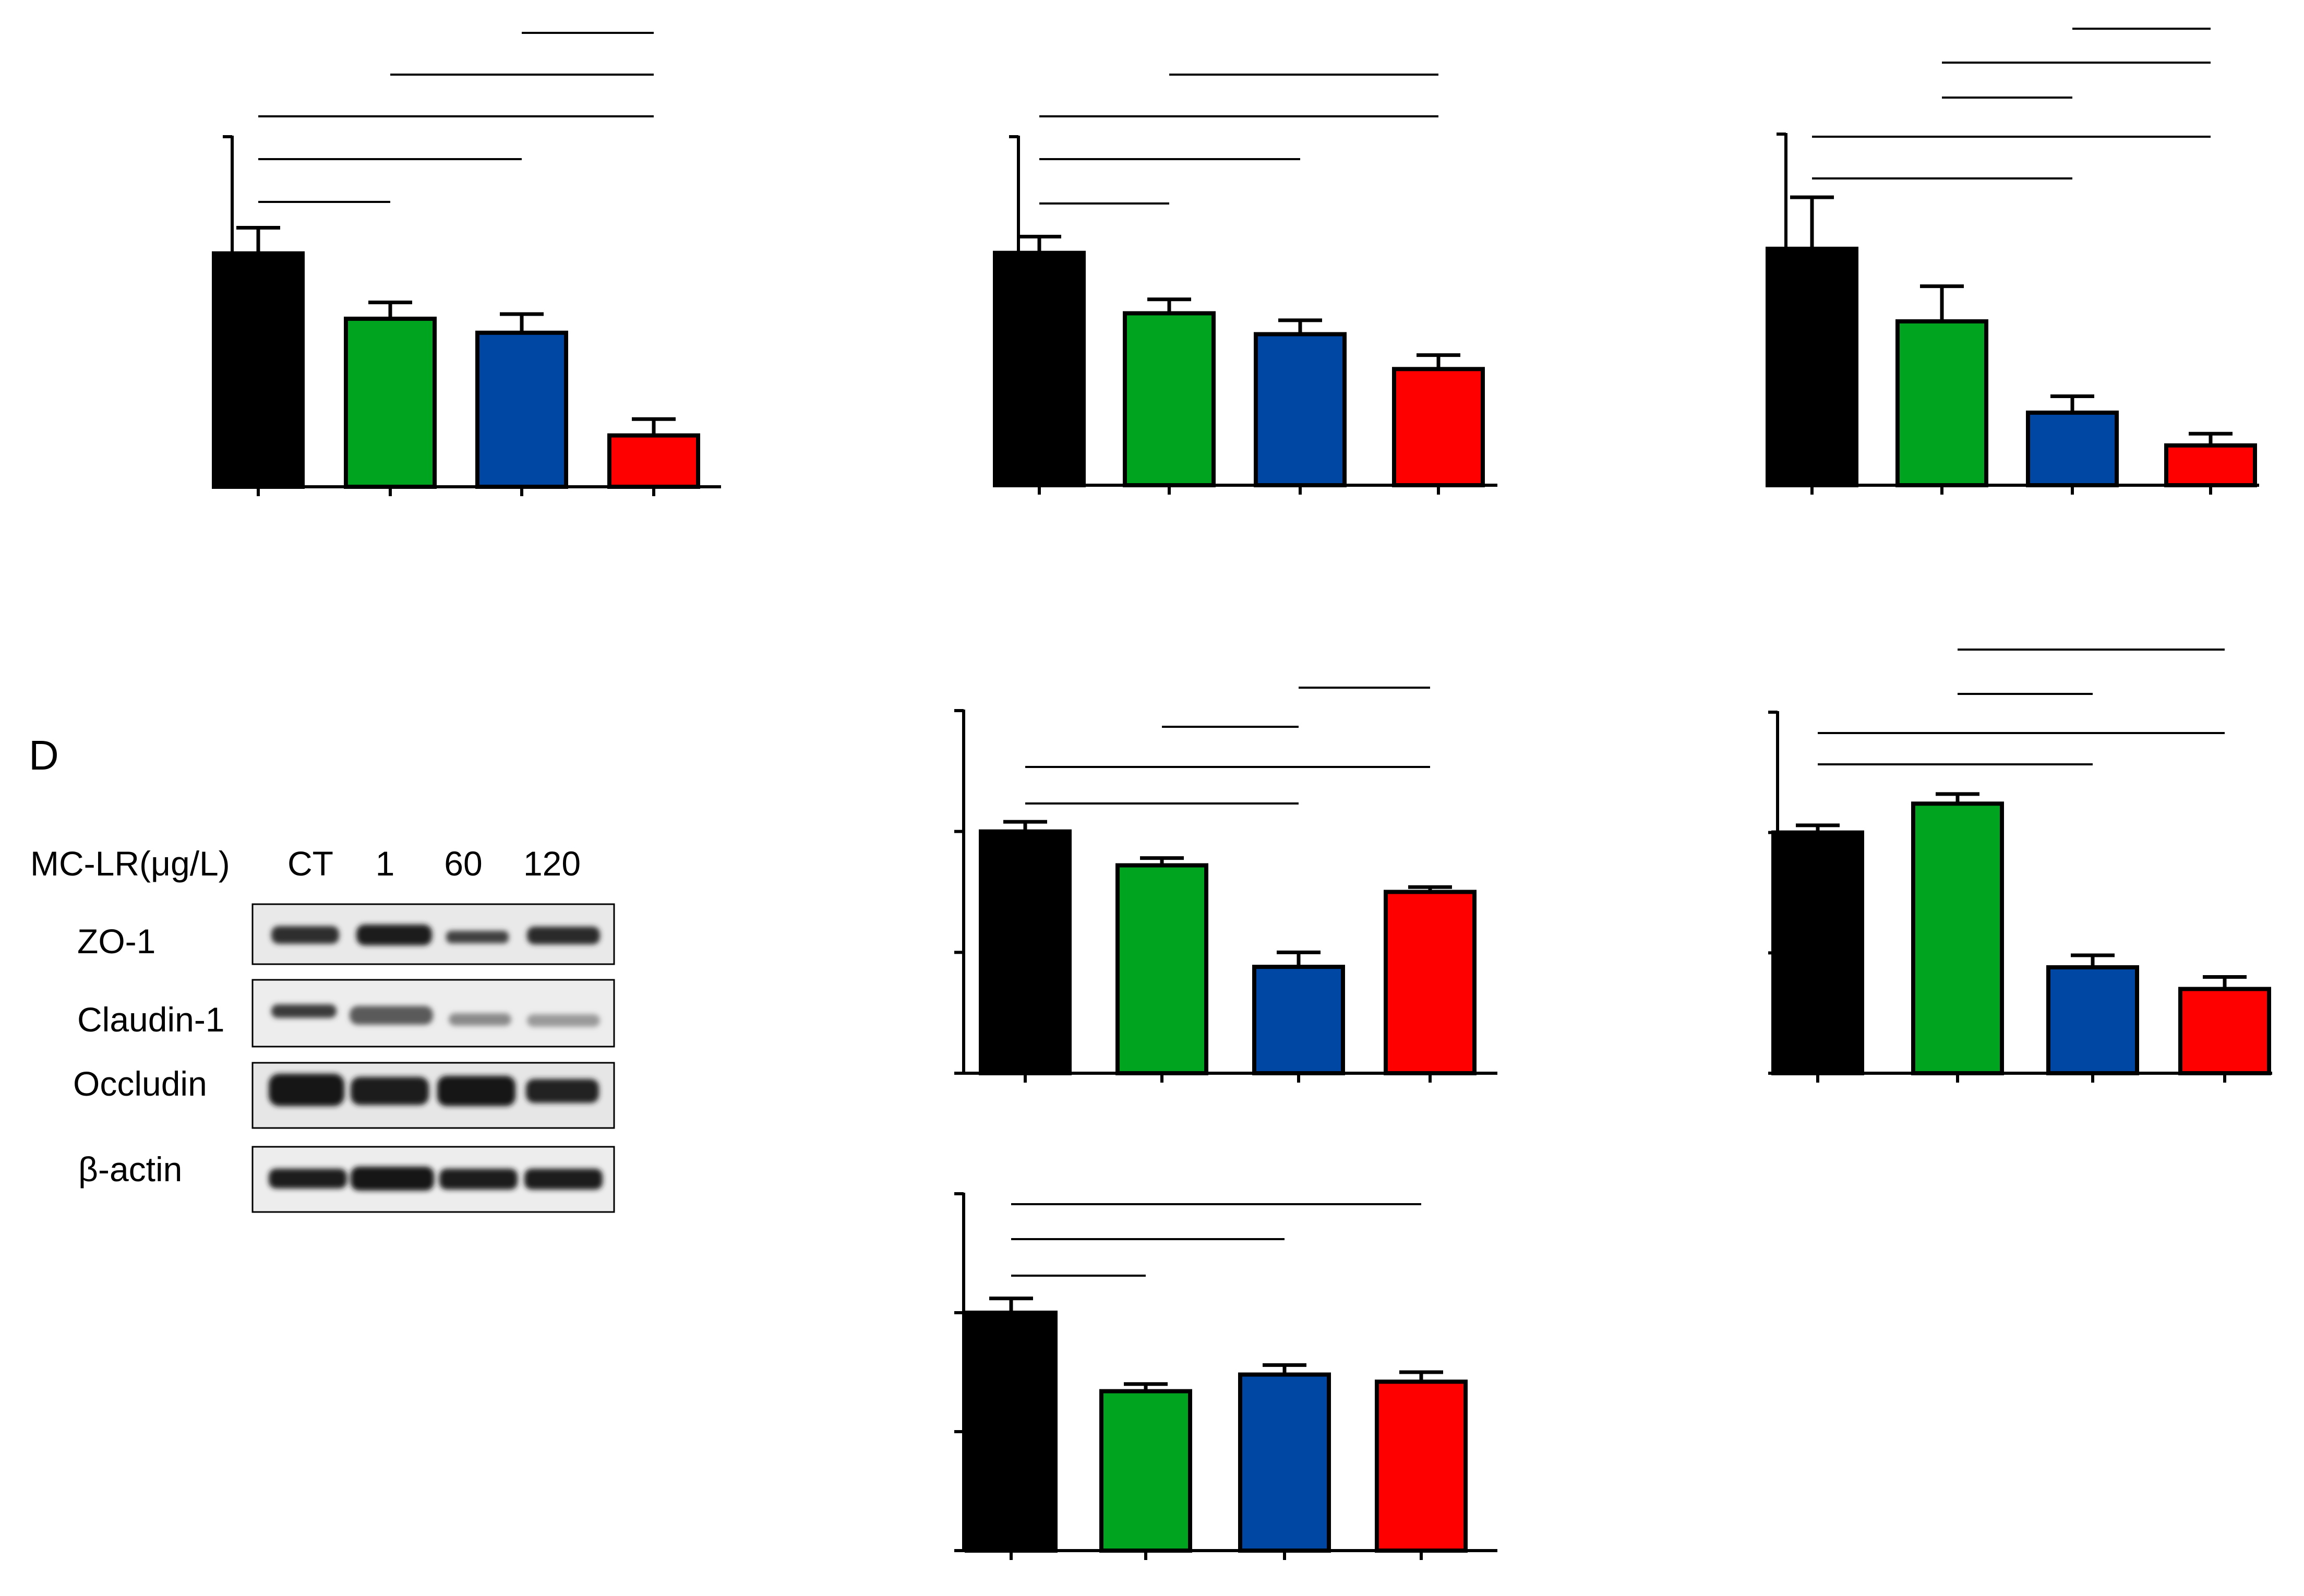 The width and height of the screenshot is (2304, 1596). I want to click on blot-strip-zo1, so click(433, 934).